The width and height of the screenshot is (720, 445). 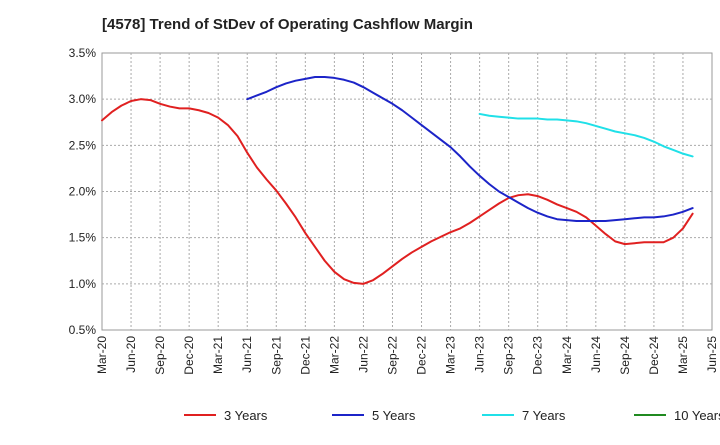 I want to click on x-tick-label: Jun-23, so click(x=480, y=354).